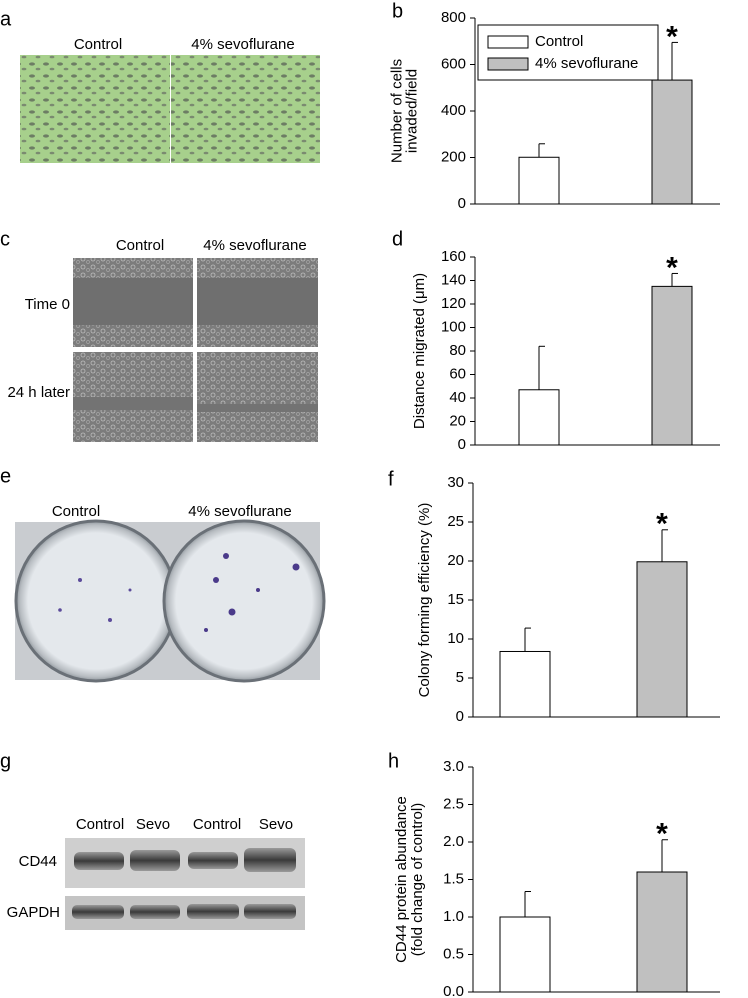  I want to click on y-tick-label: 100, so click(453, 326).